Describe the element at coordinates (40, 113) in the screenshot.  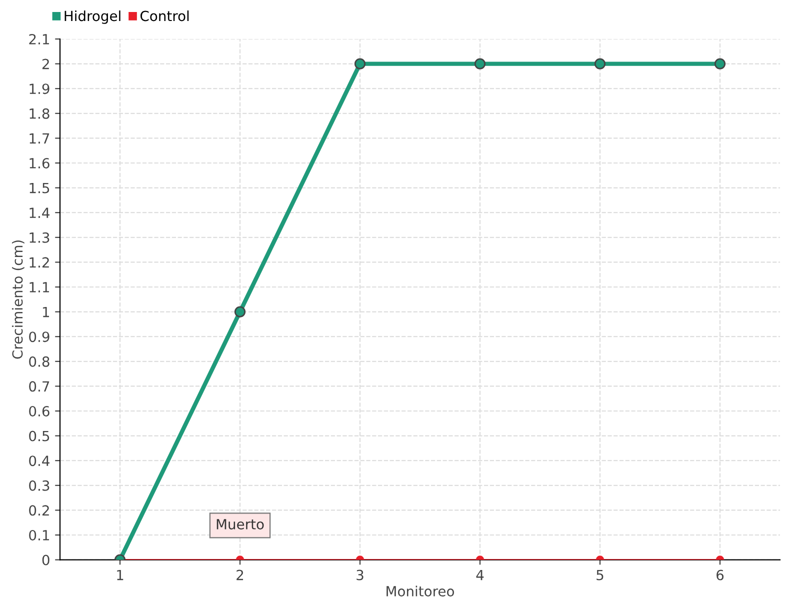
I see `y-tick-label: 1.8` at that location.